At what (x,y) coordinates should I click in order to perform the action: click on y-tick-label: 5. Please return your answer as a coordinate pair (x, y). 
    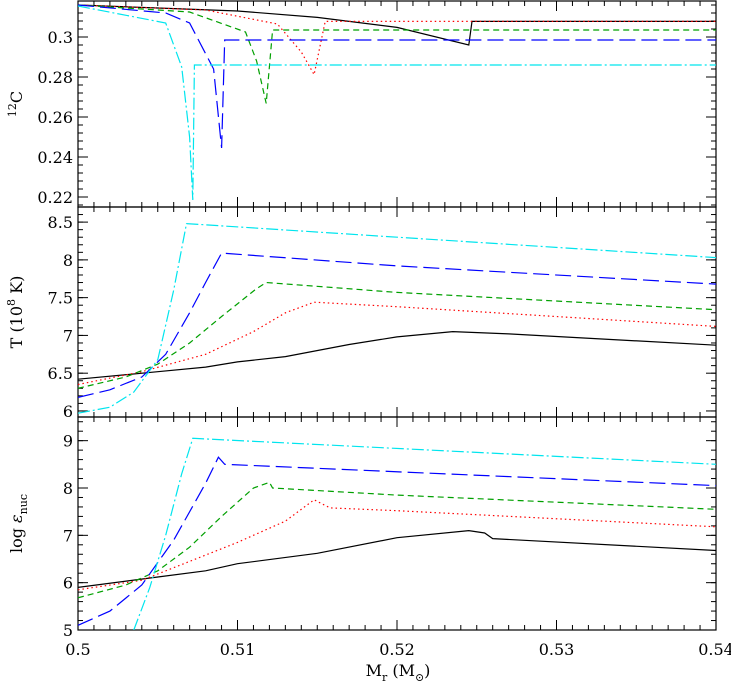
    Looking at the image, I should click on (68, 630).